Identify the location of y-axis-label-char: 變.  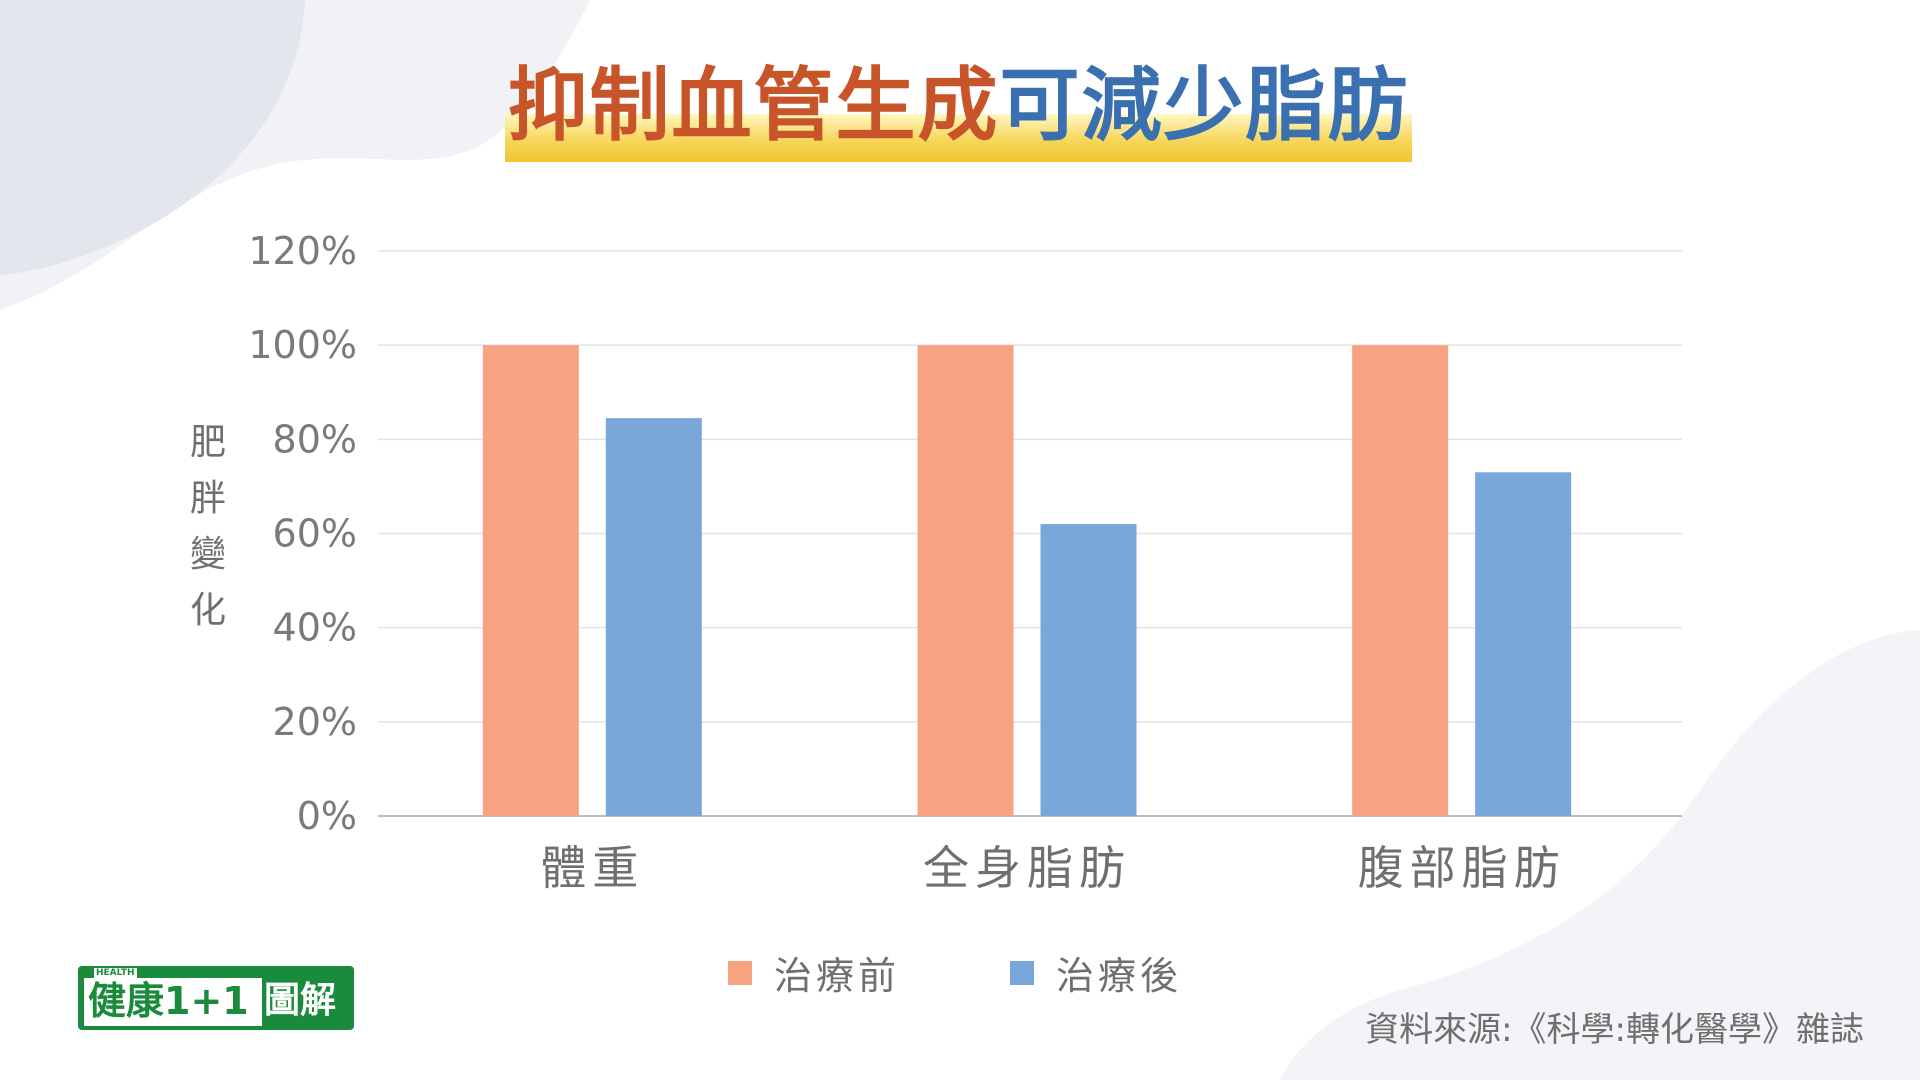
(207, 554).